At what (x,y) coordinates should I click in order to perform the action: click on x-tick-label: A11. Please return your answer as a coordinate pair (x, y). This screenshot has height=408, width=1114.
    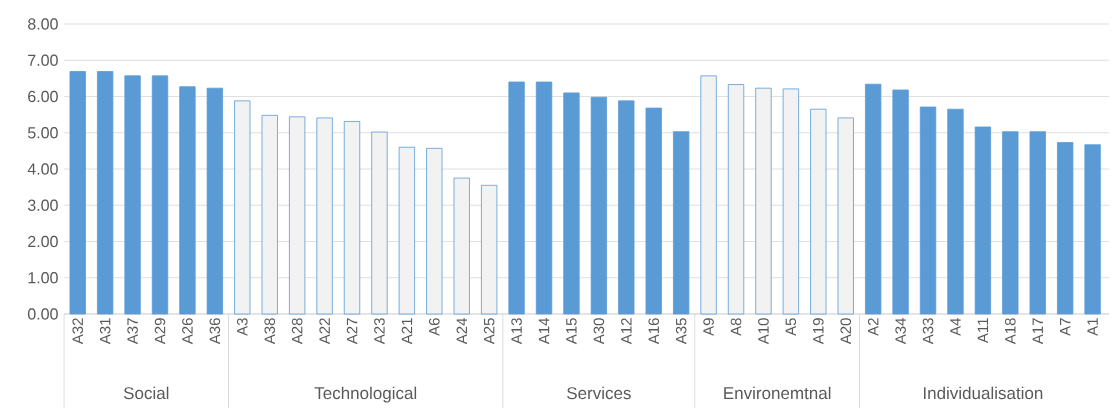
    Looking at the image, I should click on (983, 331).